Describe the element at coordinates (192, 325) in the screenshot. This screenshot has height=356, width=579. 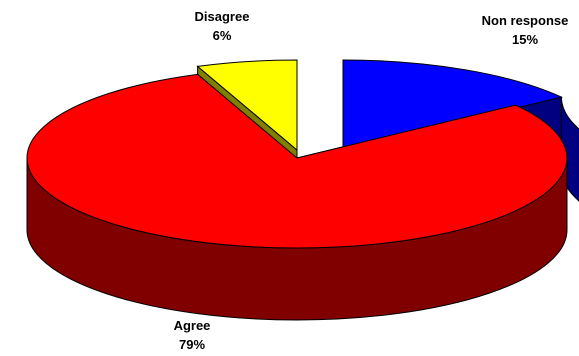
I see `slice-label-agree: Agree` at that location.